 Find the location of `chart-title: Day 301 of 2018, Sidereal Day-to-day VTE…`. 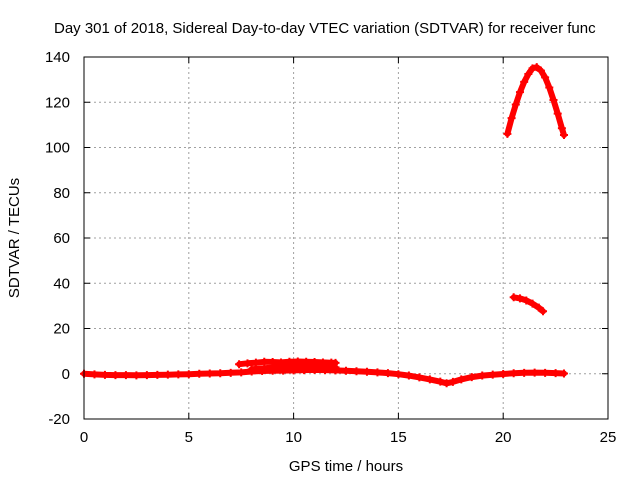

chart-title: Day 301 of 2018, Sidereal Day-to-day VTE… is located at coordinates (325, 28).